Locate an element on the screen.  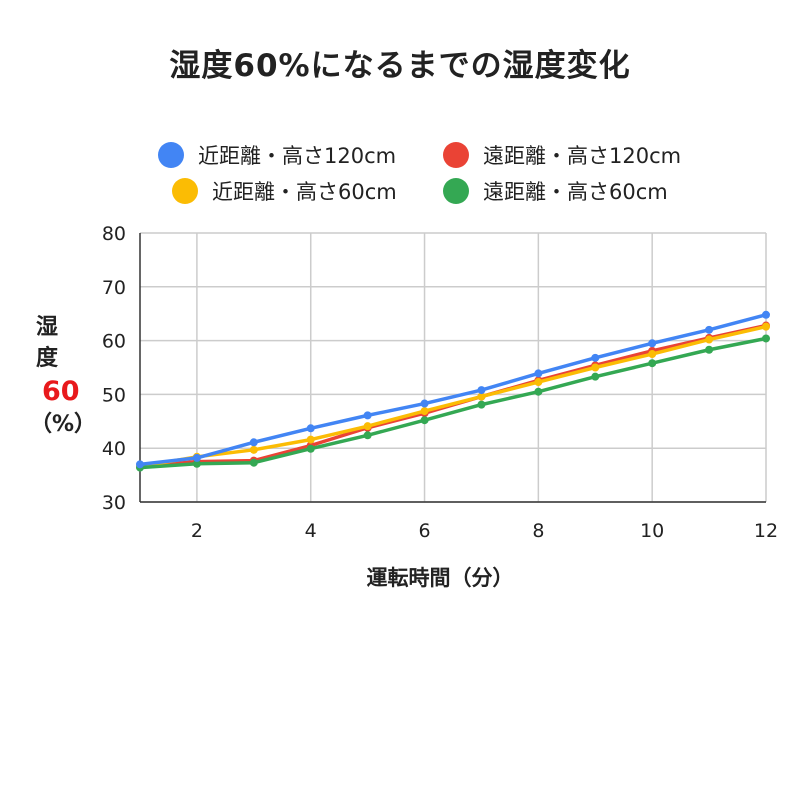
data-point-s2-x8 is located at coordinates (538, 382).